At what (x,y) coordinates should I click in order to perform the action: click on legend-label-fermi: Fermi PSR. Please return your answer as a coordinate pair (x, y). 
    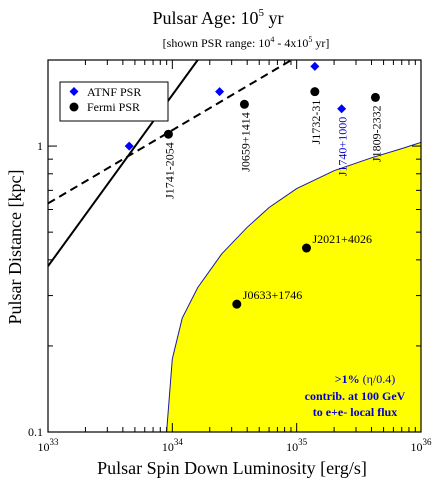
    Looking at the image, I should click on (113, 107).